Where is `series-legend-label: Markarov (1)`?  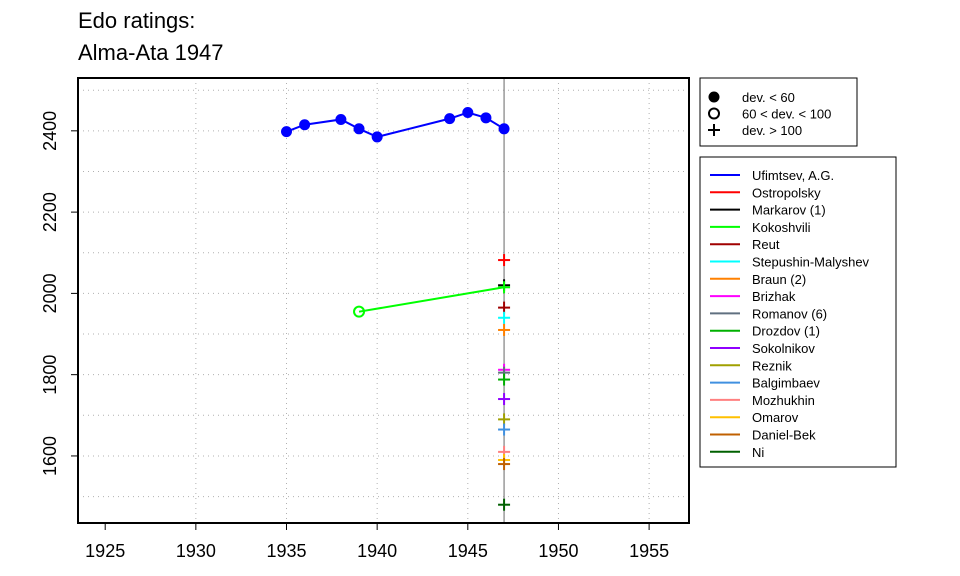
series-legend-label: Markarov (1) is located at coordinates (789, 210).